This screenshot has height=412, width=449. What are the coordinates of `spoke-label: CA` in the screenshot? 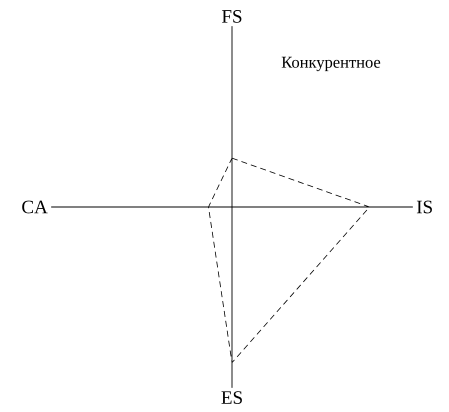 It's located at (35, 207).